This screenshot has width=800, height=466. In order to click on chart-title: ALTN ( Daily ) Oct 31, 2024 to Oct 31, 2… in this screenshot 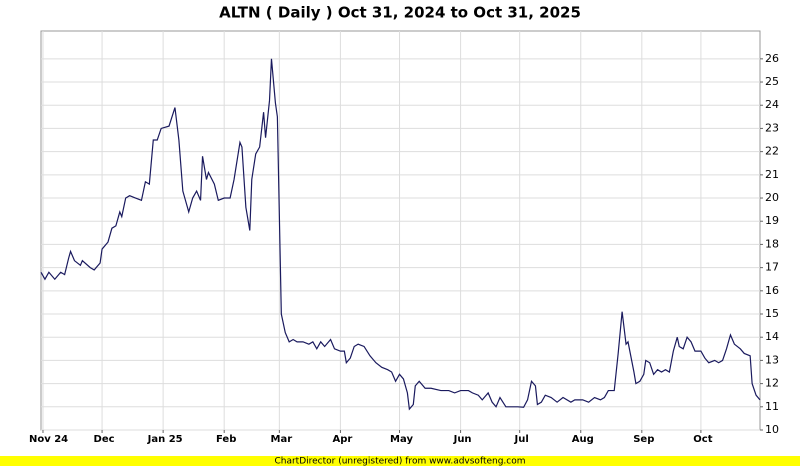, I will do `click(400, 13)`.